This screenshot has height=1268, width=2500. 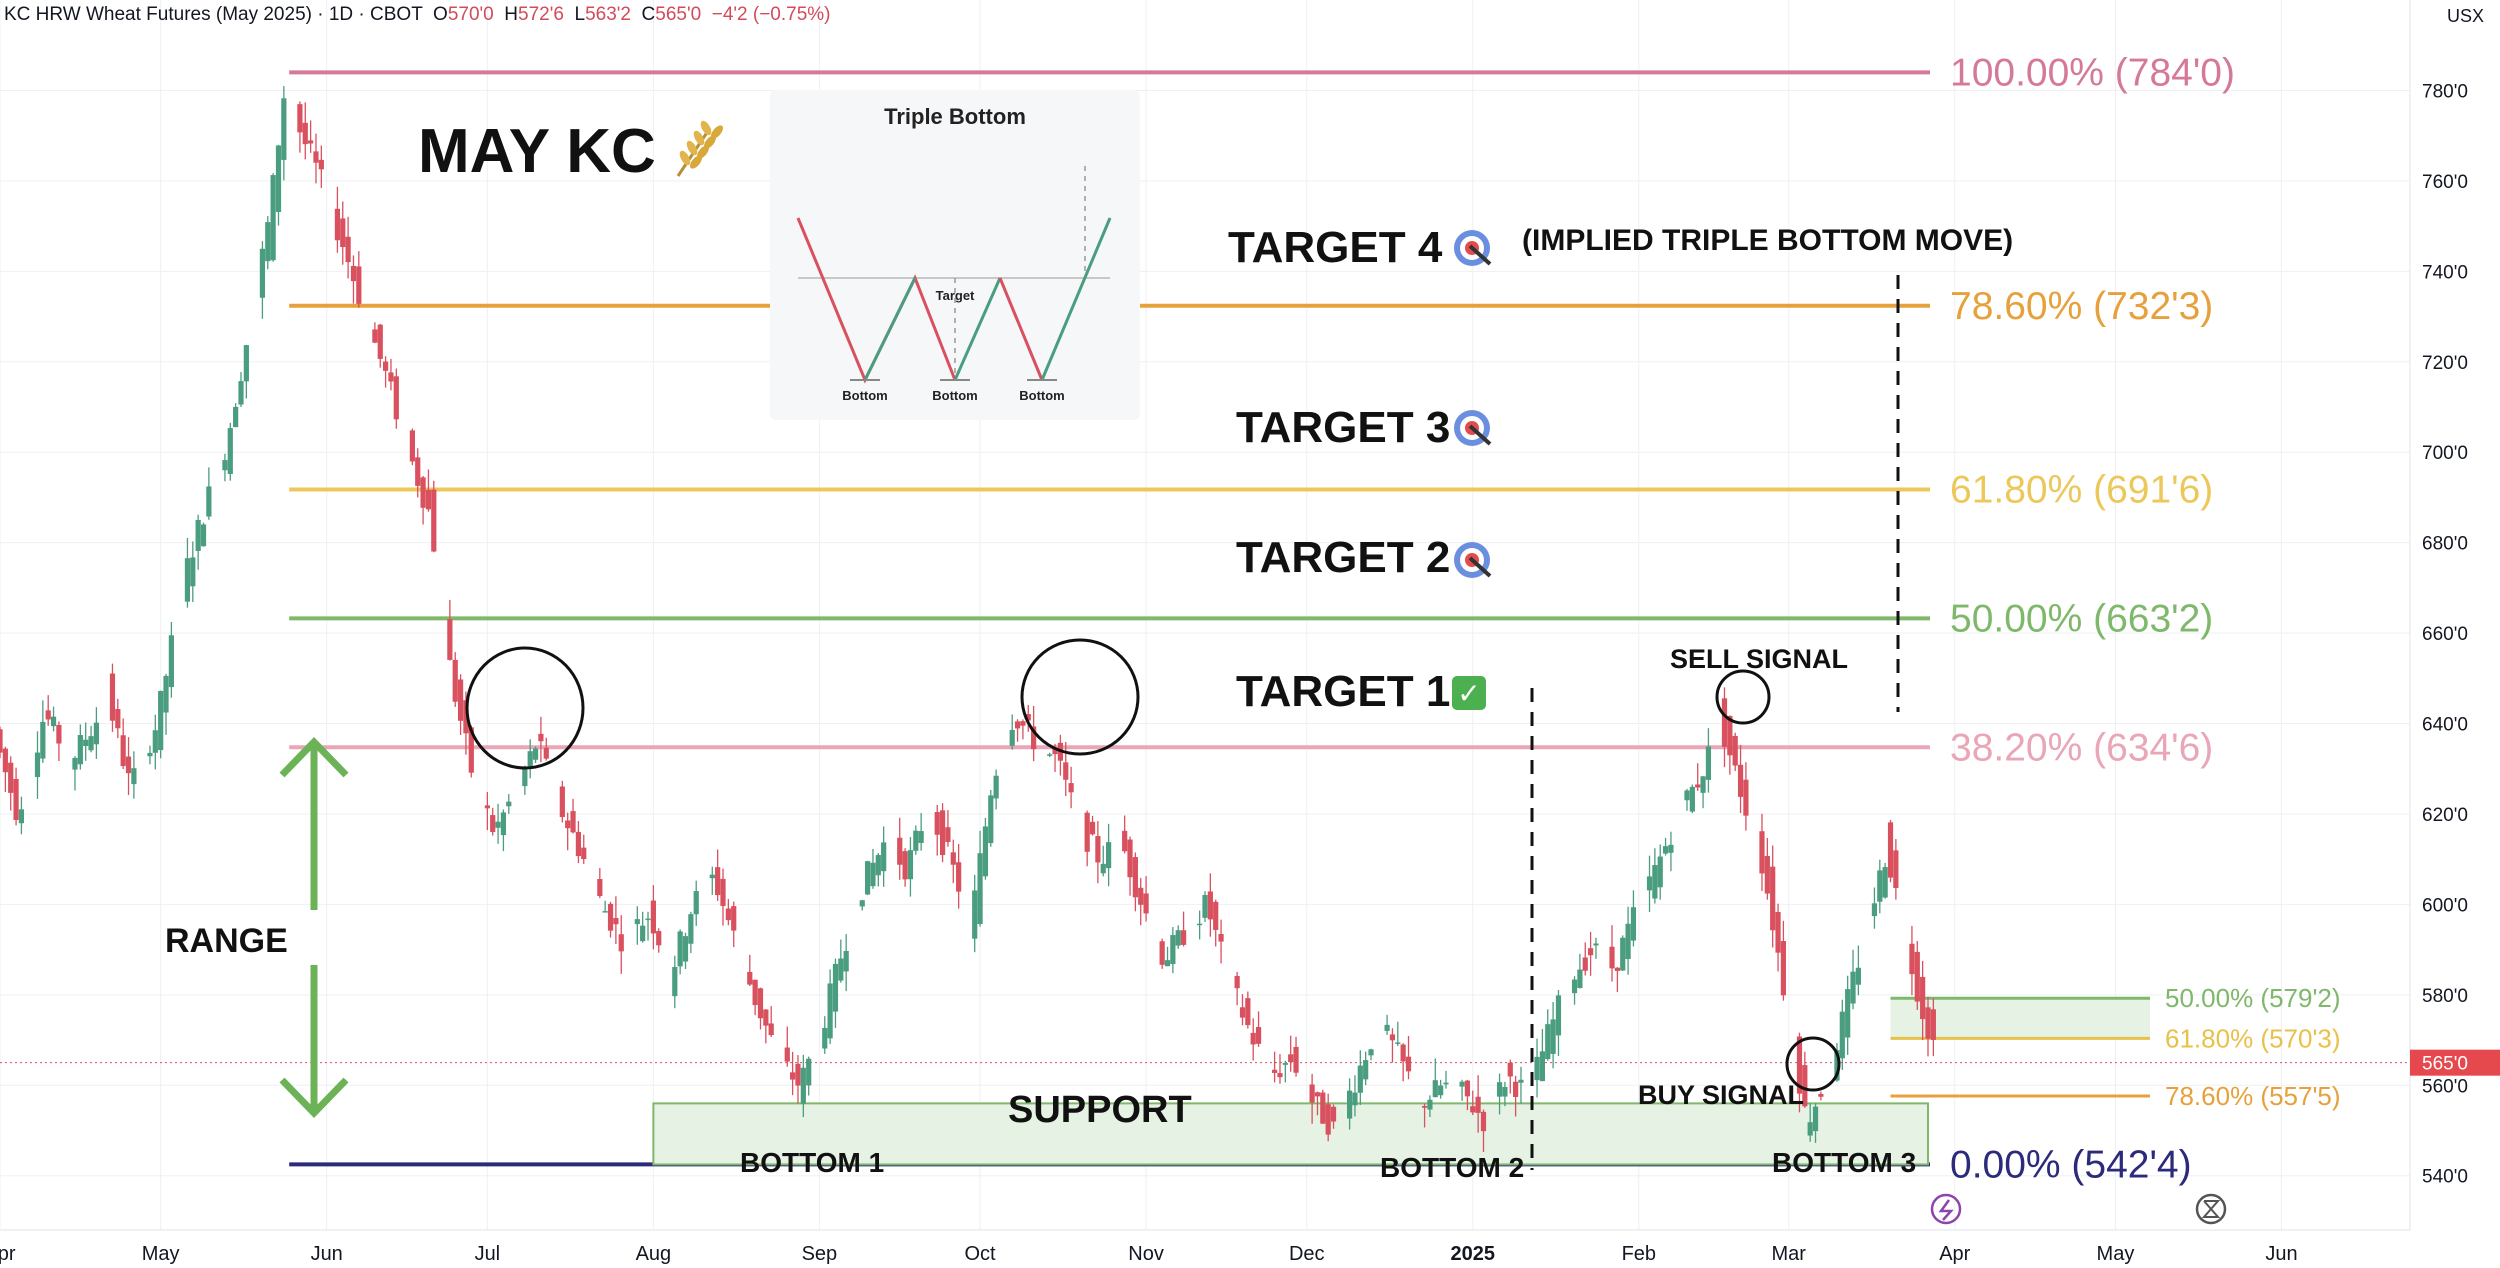 What do you see at coordinates (2092, 72) in the screenshot?
I see `level-label-fib-100: 100.00% (784'0)` at bounding box center [2092, 72].